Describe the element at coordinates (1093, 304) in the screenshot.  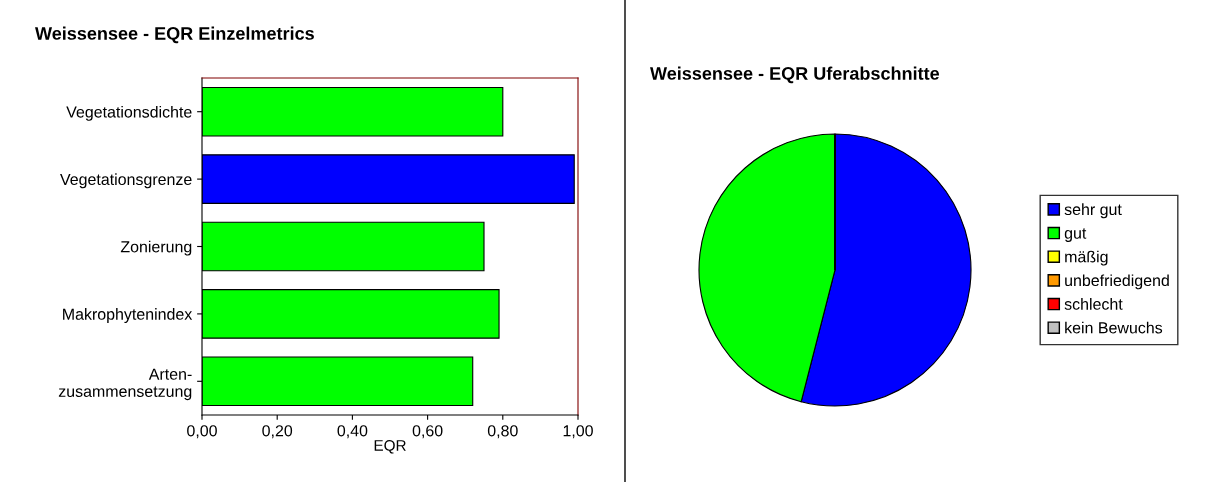
I see `legend-label: schlecht` at that location.